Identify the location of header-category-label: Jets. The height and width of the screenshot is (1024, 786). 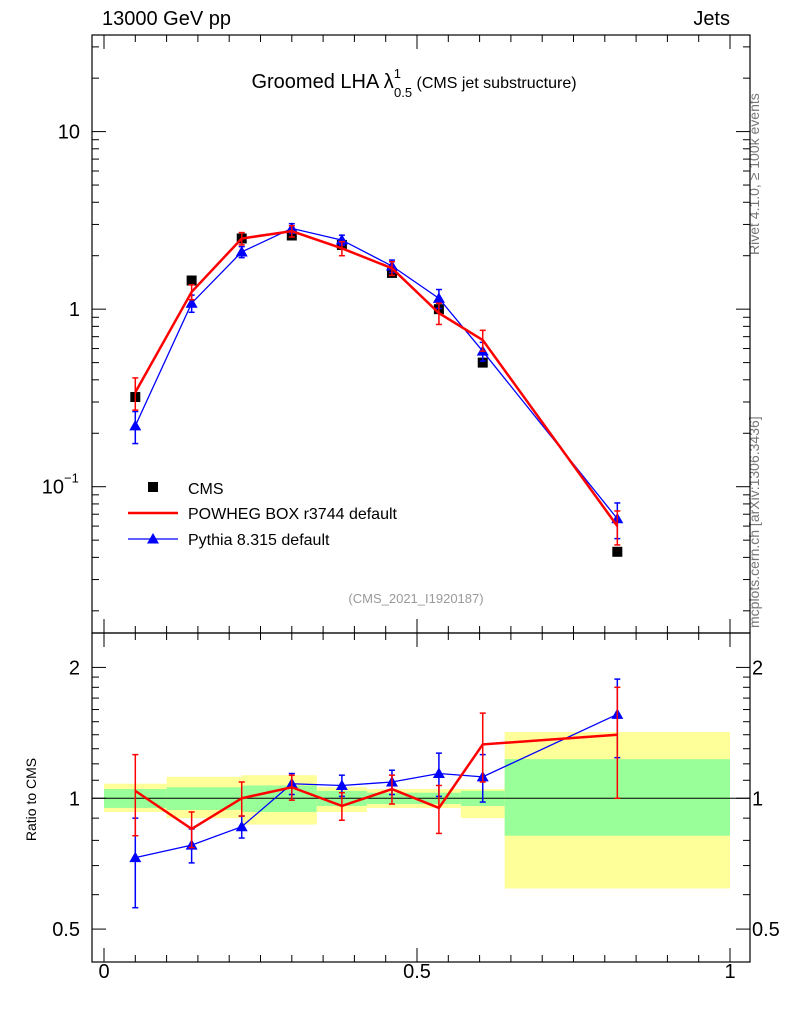
(711, 19).